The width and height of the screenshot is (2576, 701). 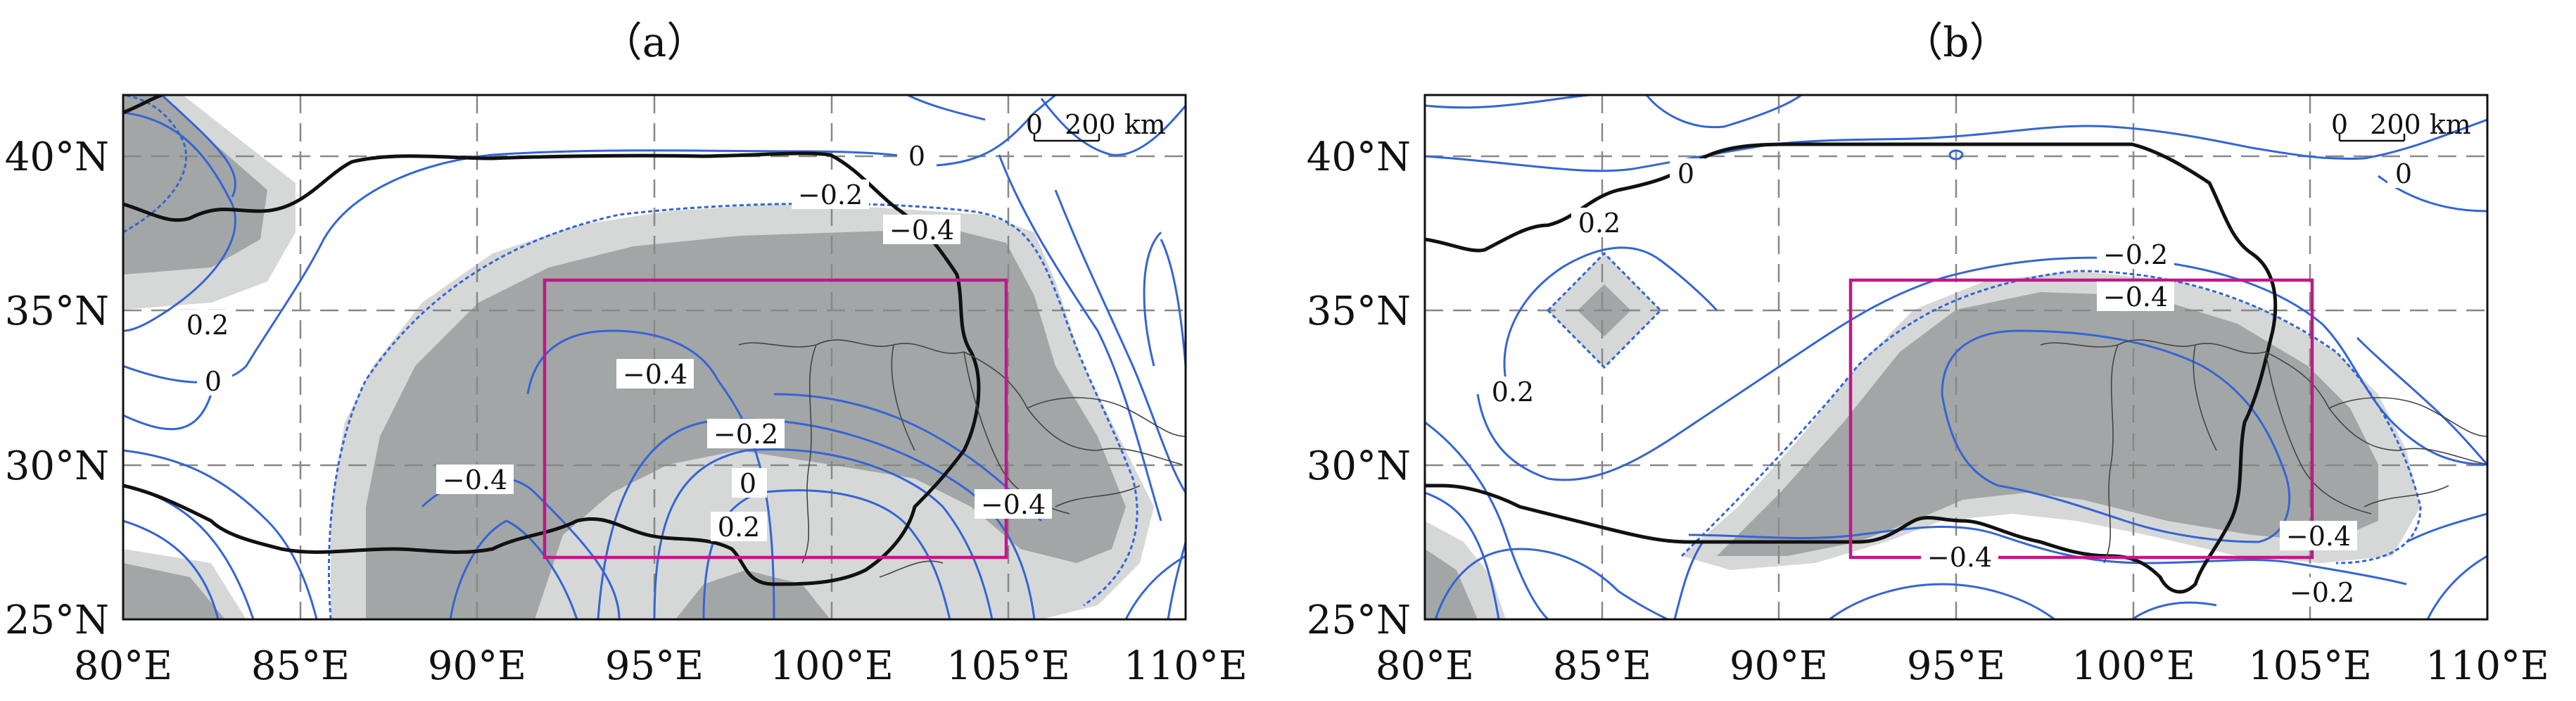 What do you see at coordinates (1034, 124) in the screenshot?
I see `panel-a-scalebar-zero: 0` at bounding box center [1034, 124].